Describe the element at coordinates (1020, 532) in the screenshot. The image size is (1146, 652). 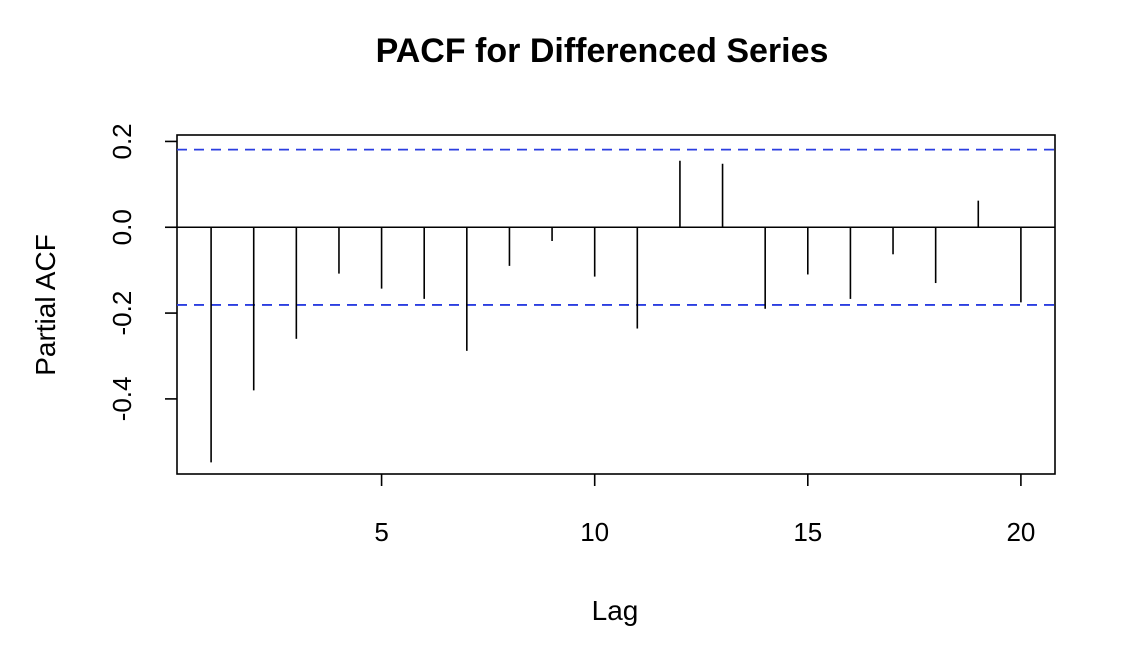
I see `x-tick-label-20: 20` at that location.